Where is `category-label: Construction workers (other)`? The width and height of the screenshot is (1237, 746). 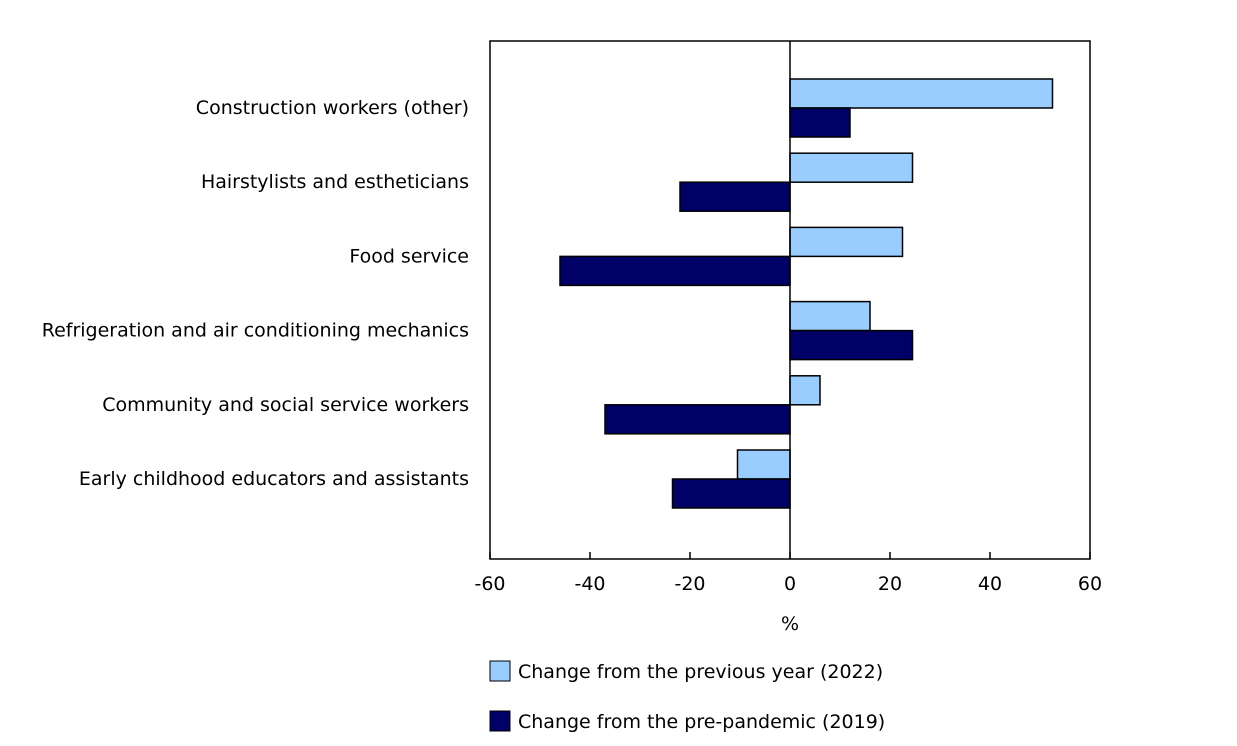 category-label: Construction workers (other) is located at coordinates (332, 108).